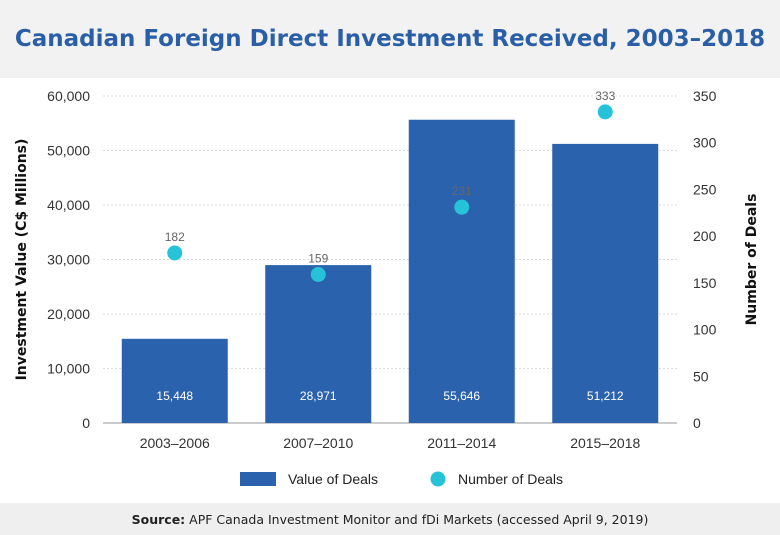 Image resolution: width=780 pixels, height=535 pixels. I want to click on y2-tick-label: 100, so click(705, 330).